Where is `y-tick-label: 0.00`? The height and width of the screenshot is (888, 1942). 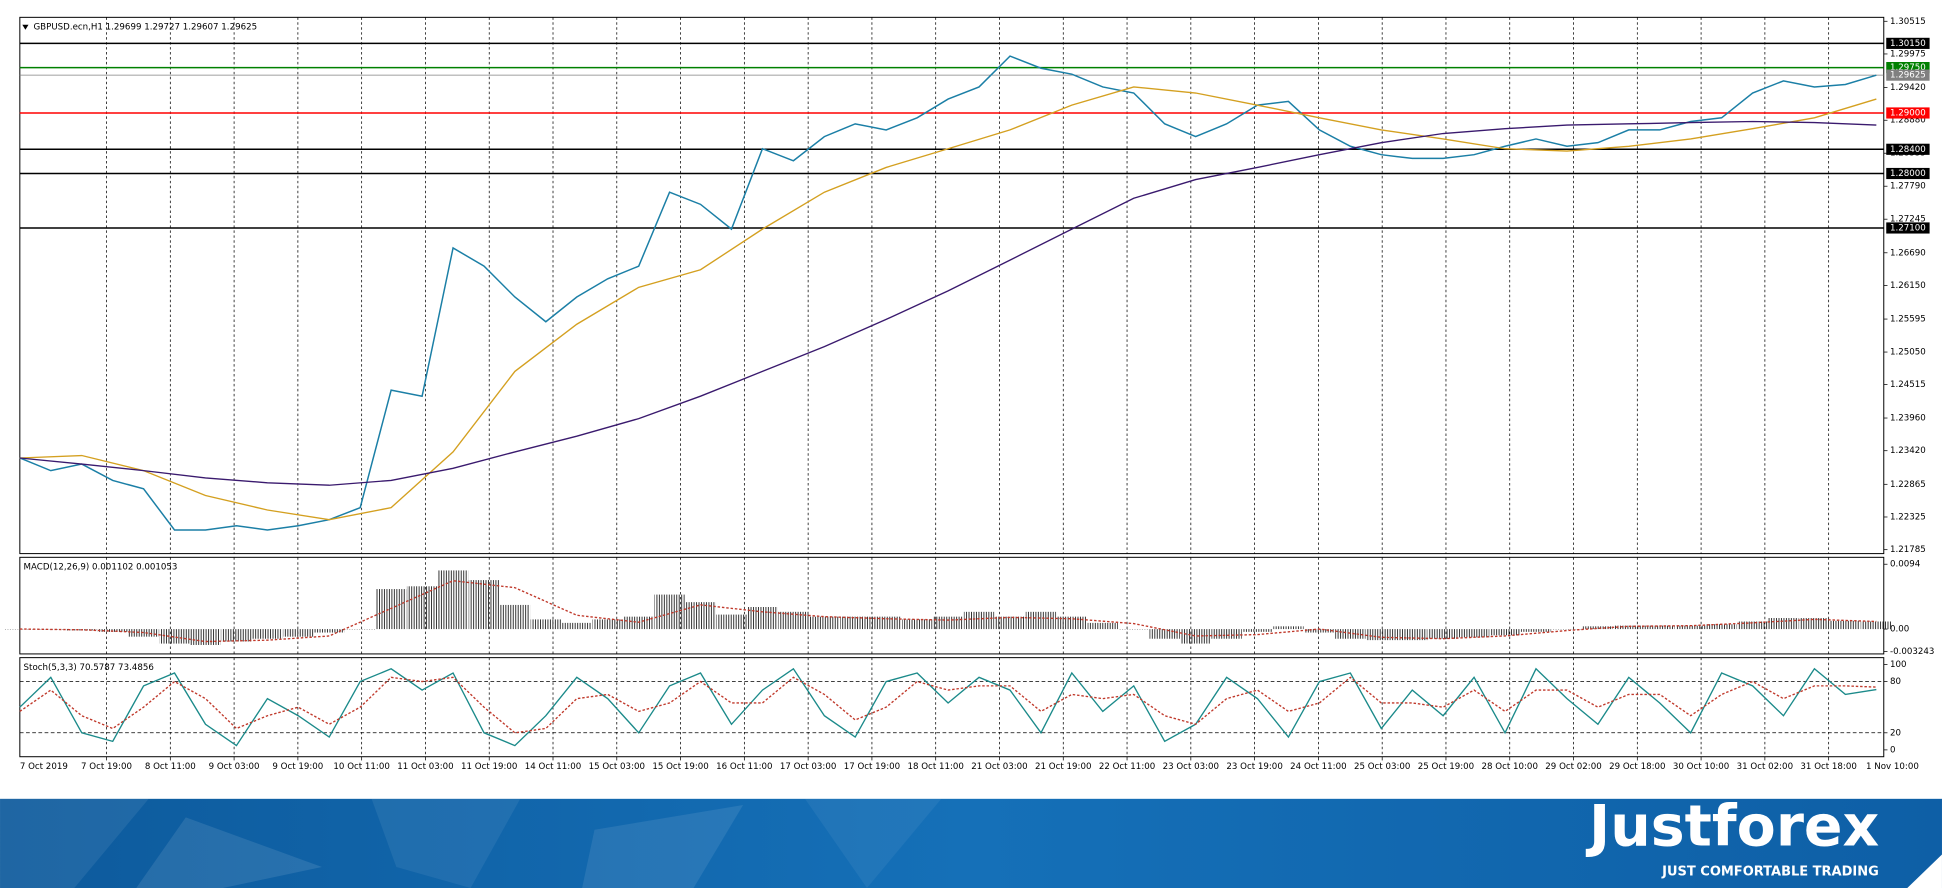 y-tick-label: 0.00 is located at coordinates (1899, 630).